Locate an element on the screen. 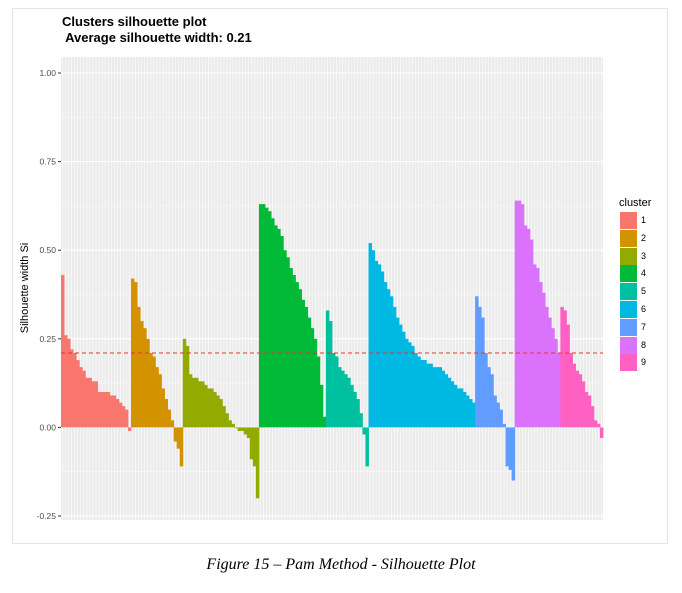  legend-label-5: 5 is located at coordinates (644, 291).